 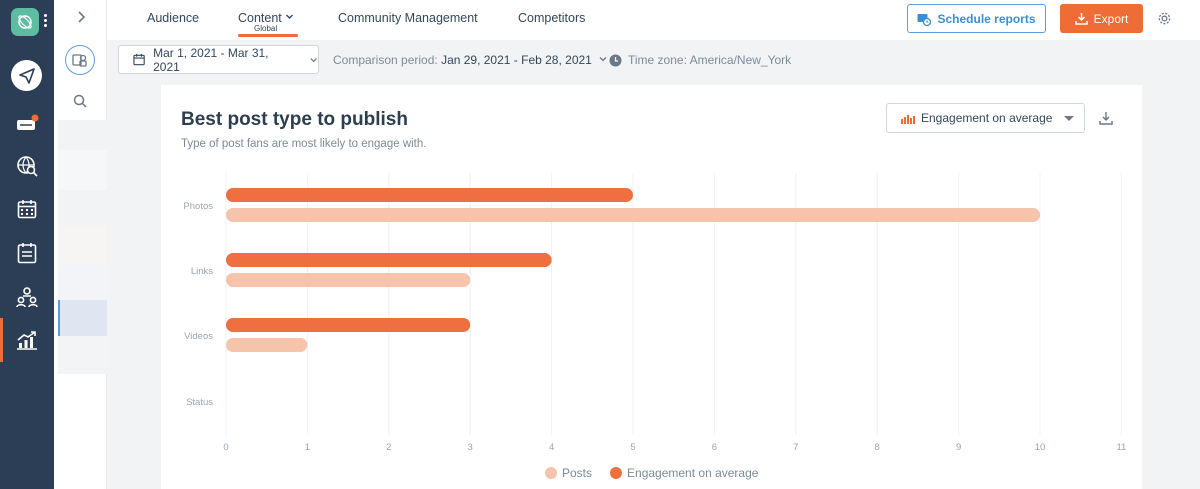 I want to click on bar-chart-icon, so click(x=908, y=119).